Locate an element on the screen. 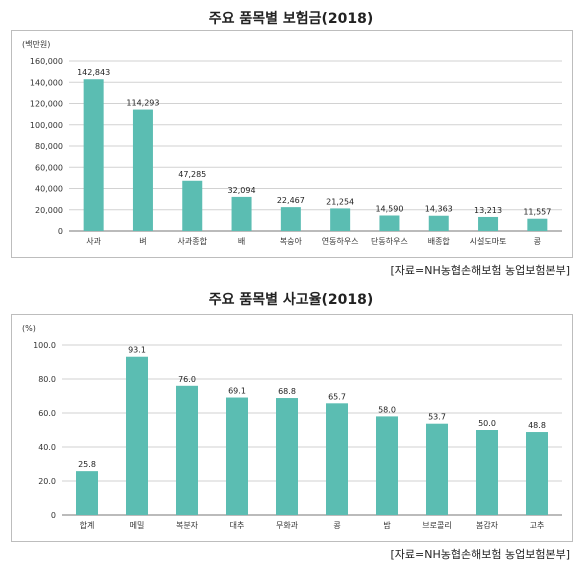  chart1-y-tick-label: 120,000 is located at coordinates (46, 104).